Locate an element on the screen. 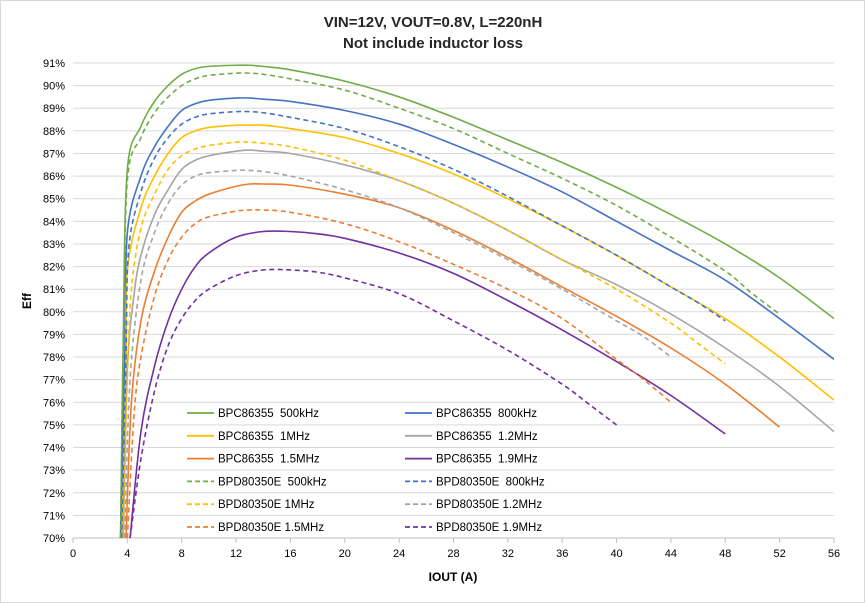 Image resolution: width=865 pixels, height=603 pixels. y-tick-label: 80% is located at coordinates (54, 313).